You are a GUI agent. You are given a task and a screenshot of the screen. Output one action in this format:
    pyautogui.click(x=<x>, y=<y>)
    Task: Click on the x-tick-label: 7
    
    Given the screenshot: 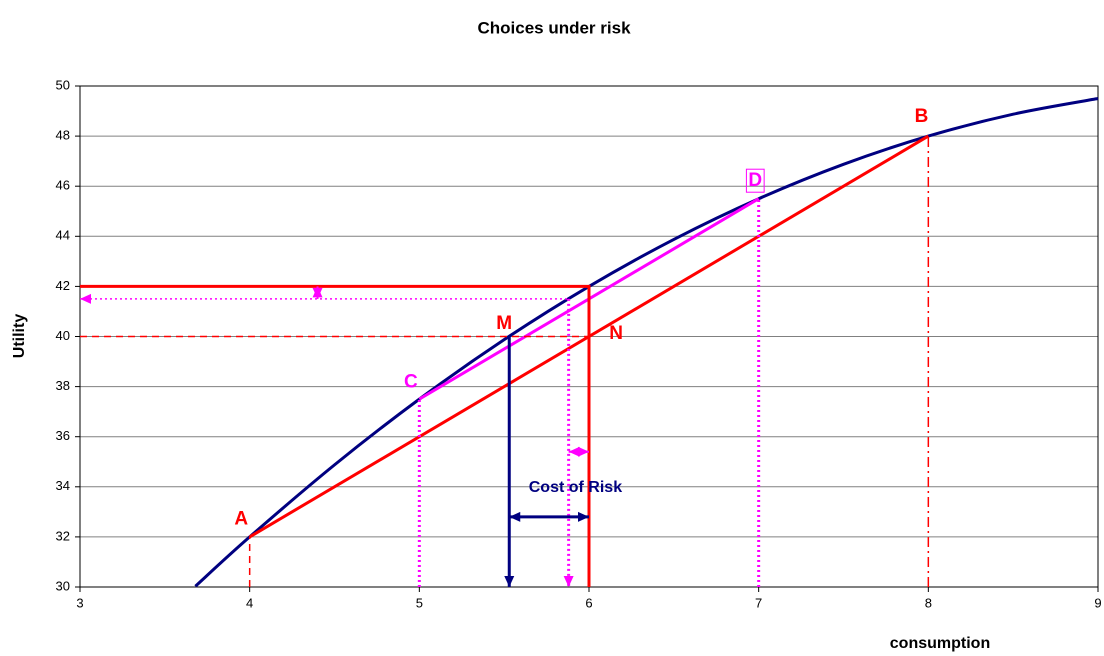 What is the action you would take?
    pyautogui.click(x=758, y=602)
    